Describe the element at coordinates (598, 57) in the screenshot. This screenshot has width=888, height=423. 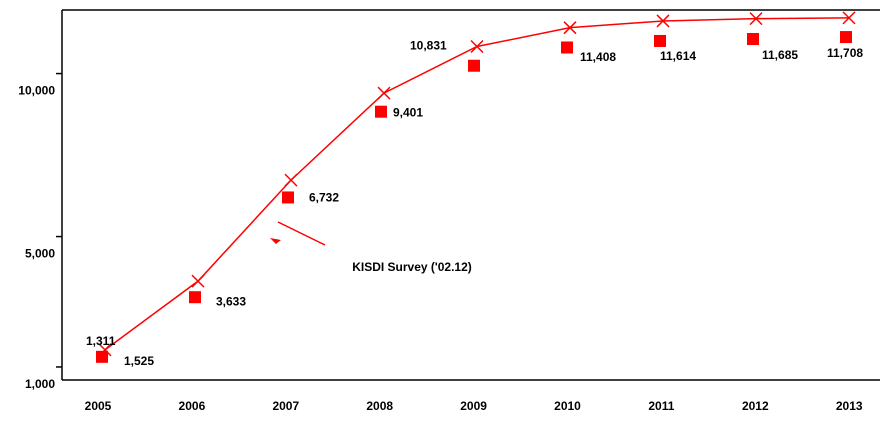
I see `value-label: 11,408` at that location.